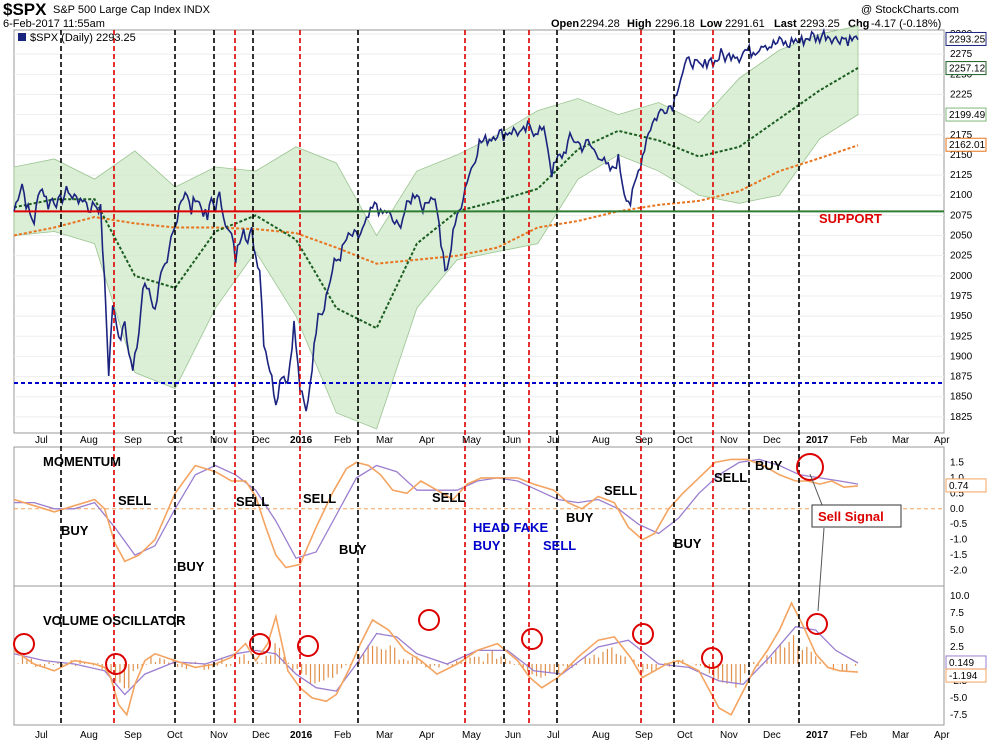 Image resolution: width=990 pixels, height=749 pixels. Describe the element at coordinates (855, 542) in the screenshot. I see `sell-signal-callout: Sell Signal` at that location.